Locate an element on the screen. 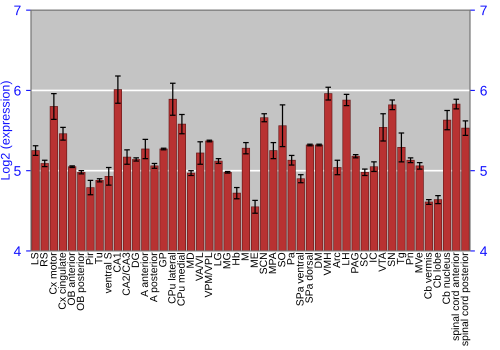 The image size is (500, 350). x-tick-label: ME is located at coordinates (254, 260).